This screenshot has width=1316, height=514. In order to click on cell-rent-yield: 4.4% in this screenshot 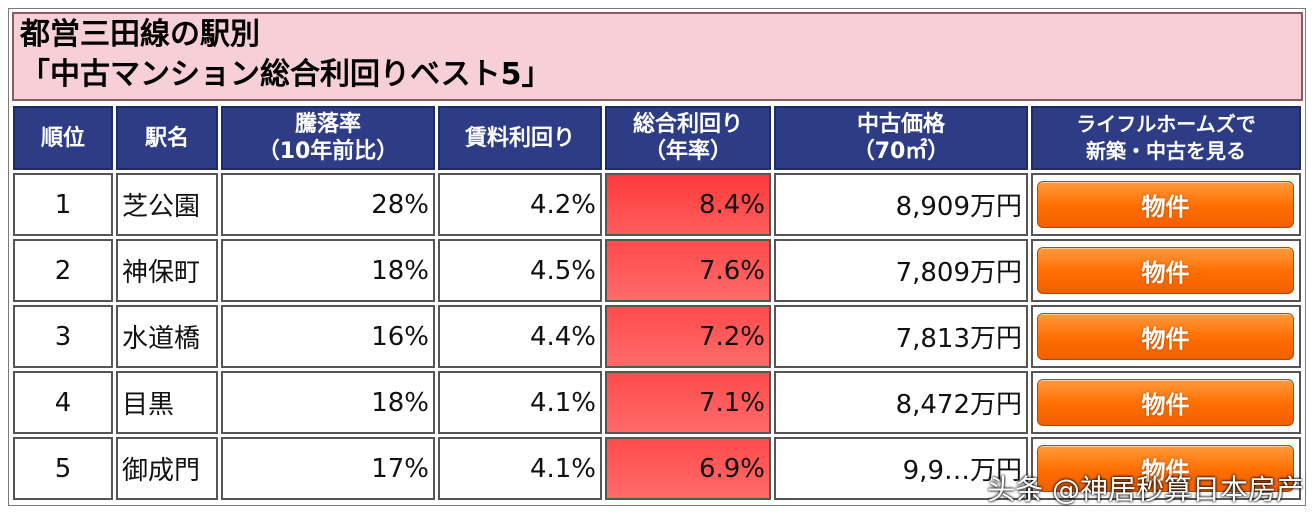, I will do `click(520, 336)`.